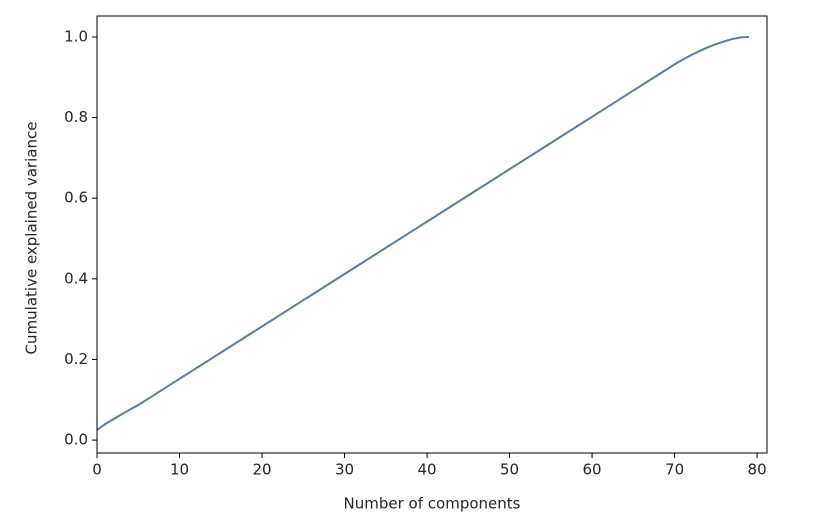 The image size is (822, 528). What do you see at coordinates (757, 470) in the screenshot?
I see `x-tick-label: 80` at bounding box center [757, 470].